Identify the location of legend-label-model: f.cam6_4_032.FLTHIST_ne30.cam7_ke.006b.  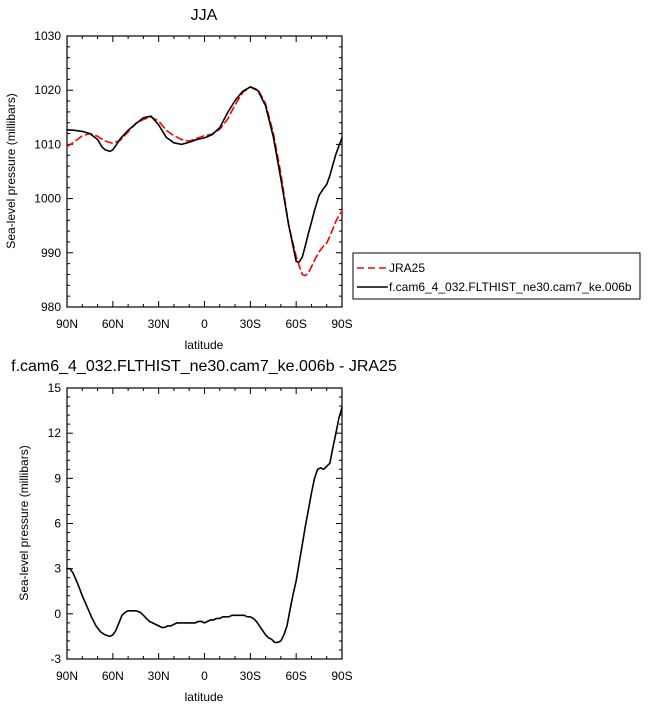
(510, 287).